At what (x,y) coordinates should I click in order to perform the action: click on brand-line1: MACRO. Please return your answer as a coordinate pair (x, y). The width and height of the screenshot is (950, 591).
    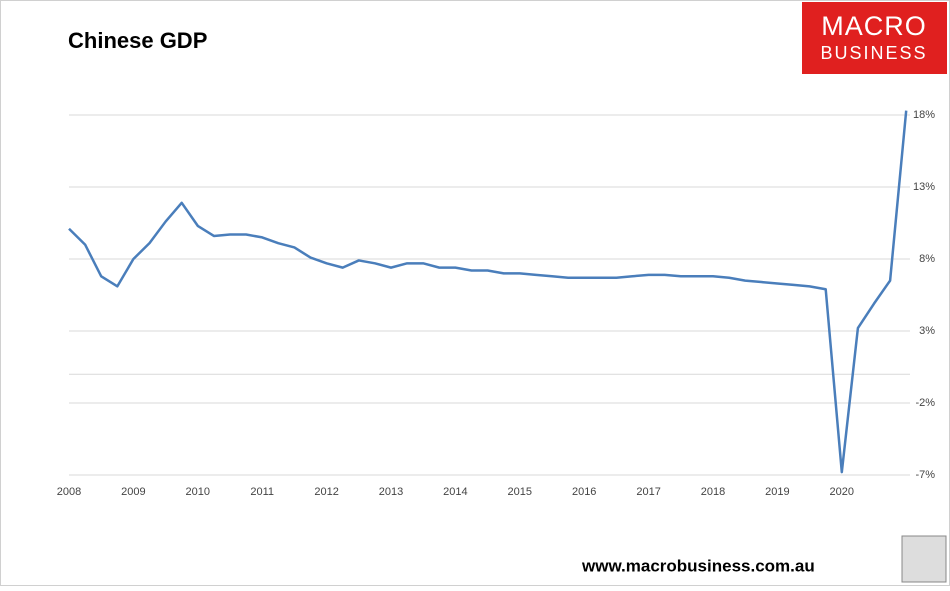
    Looking at the image, I should click on (874, 26).